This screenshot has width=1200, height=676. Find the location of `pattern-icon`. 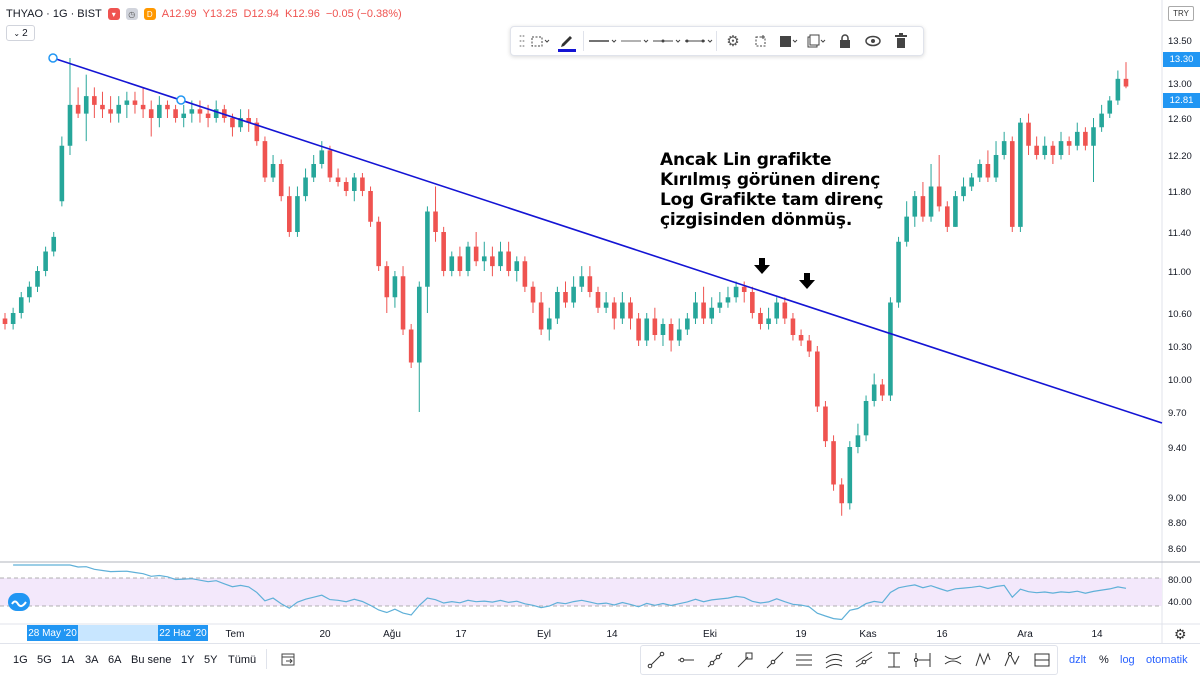

pattern-icon is located at coordinates (983, 660).